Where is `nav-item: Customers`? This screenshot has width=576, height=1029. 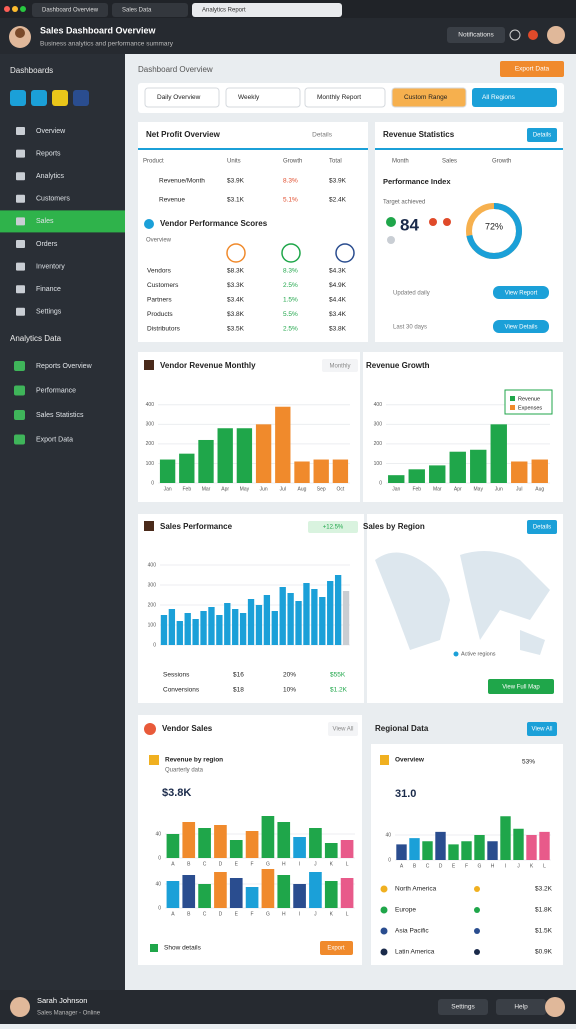
nav-item: Customers is located at coordinates (53, 199).